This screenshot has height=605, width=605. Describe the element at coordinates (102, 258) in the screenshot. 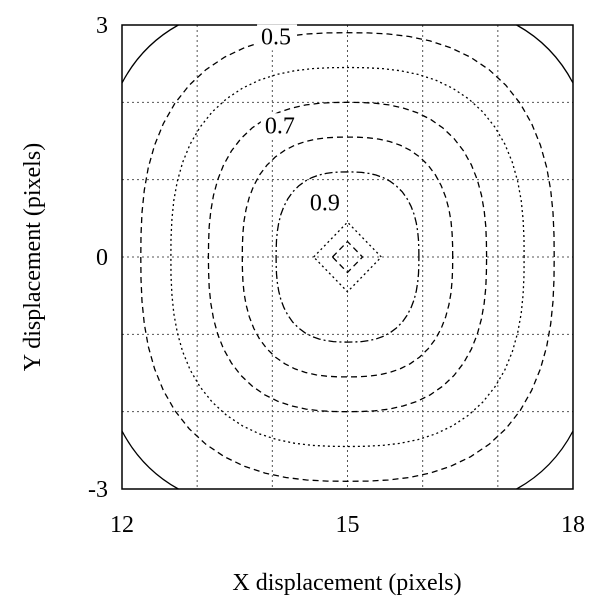

I see `y-tick-label: 0` at that location.